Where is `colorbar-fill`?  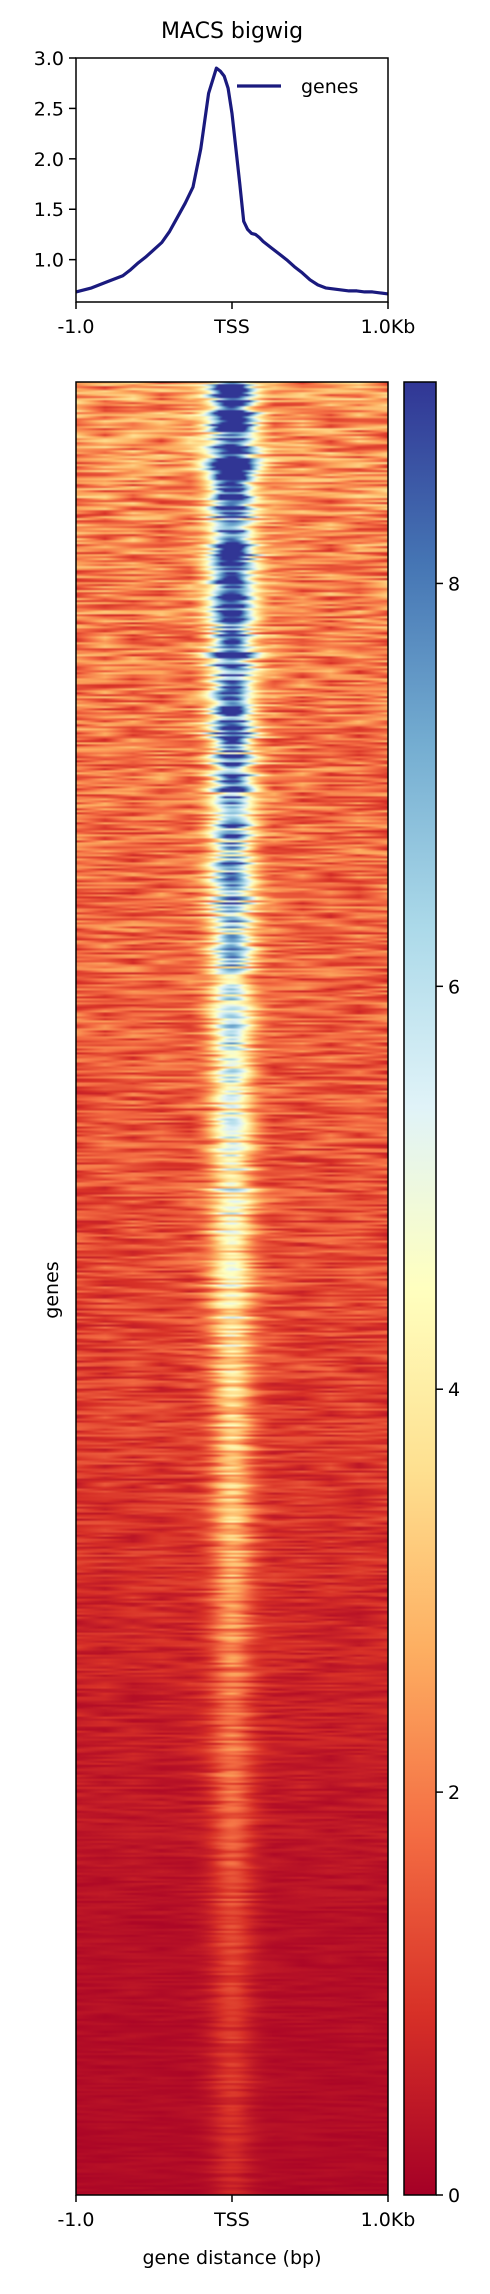 colorbar-fill is located at coordinates (420, 1288).